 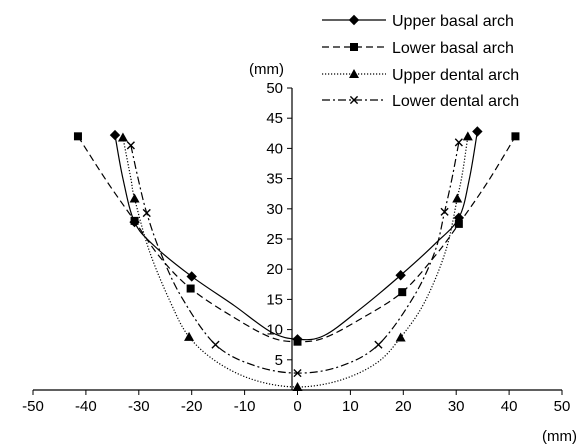 I want to click on data-point-s4-7-stroke-b, so click(x=458, y=142).